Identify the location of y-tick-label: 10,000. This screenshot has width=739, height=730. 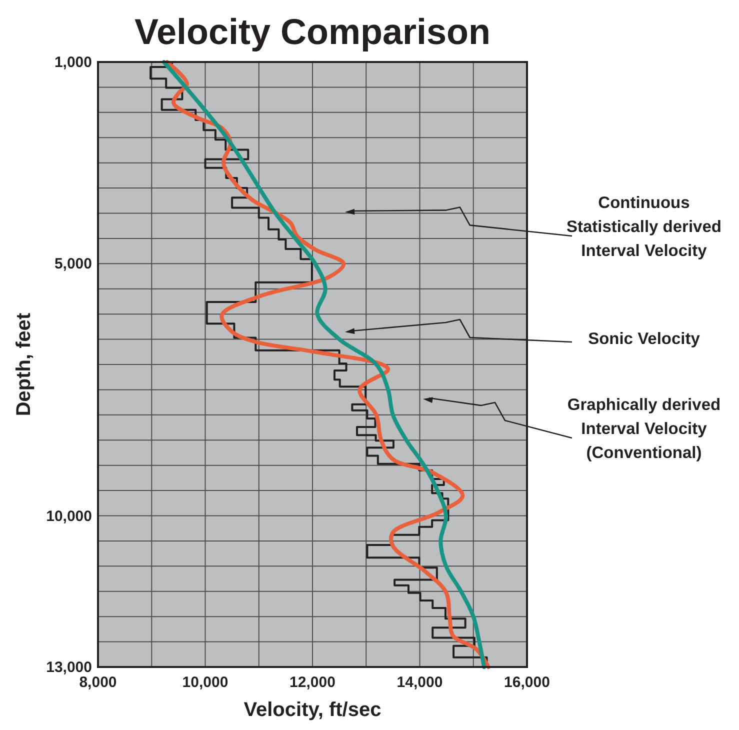
(69, 516).